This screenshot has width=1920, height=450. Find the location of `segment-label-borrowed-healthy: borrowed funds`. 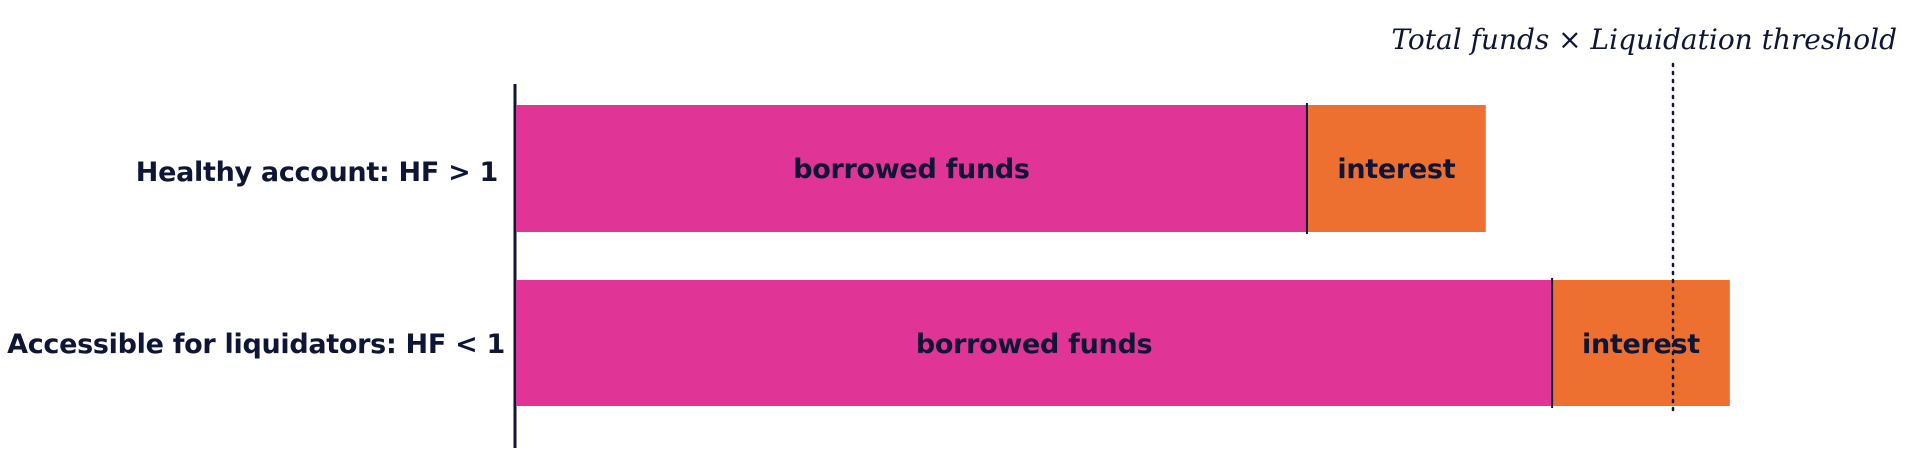

segment-label-borrowed-healthy: borrowed funds is located at coordinates (911, 169).